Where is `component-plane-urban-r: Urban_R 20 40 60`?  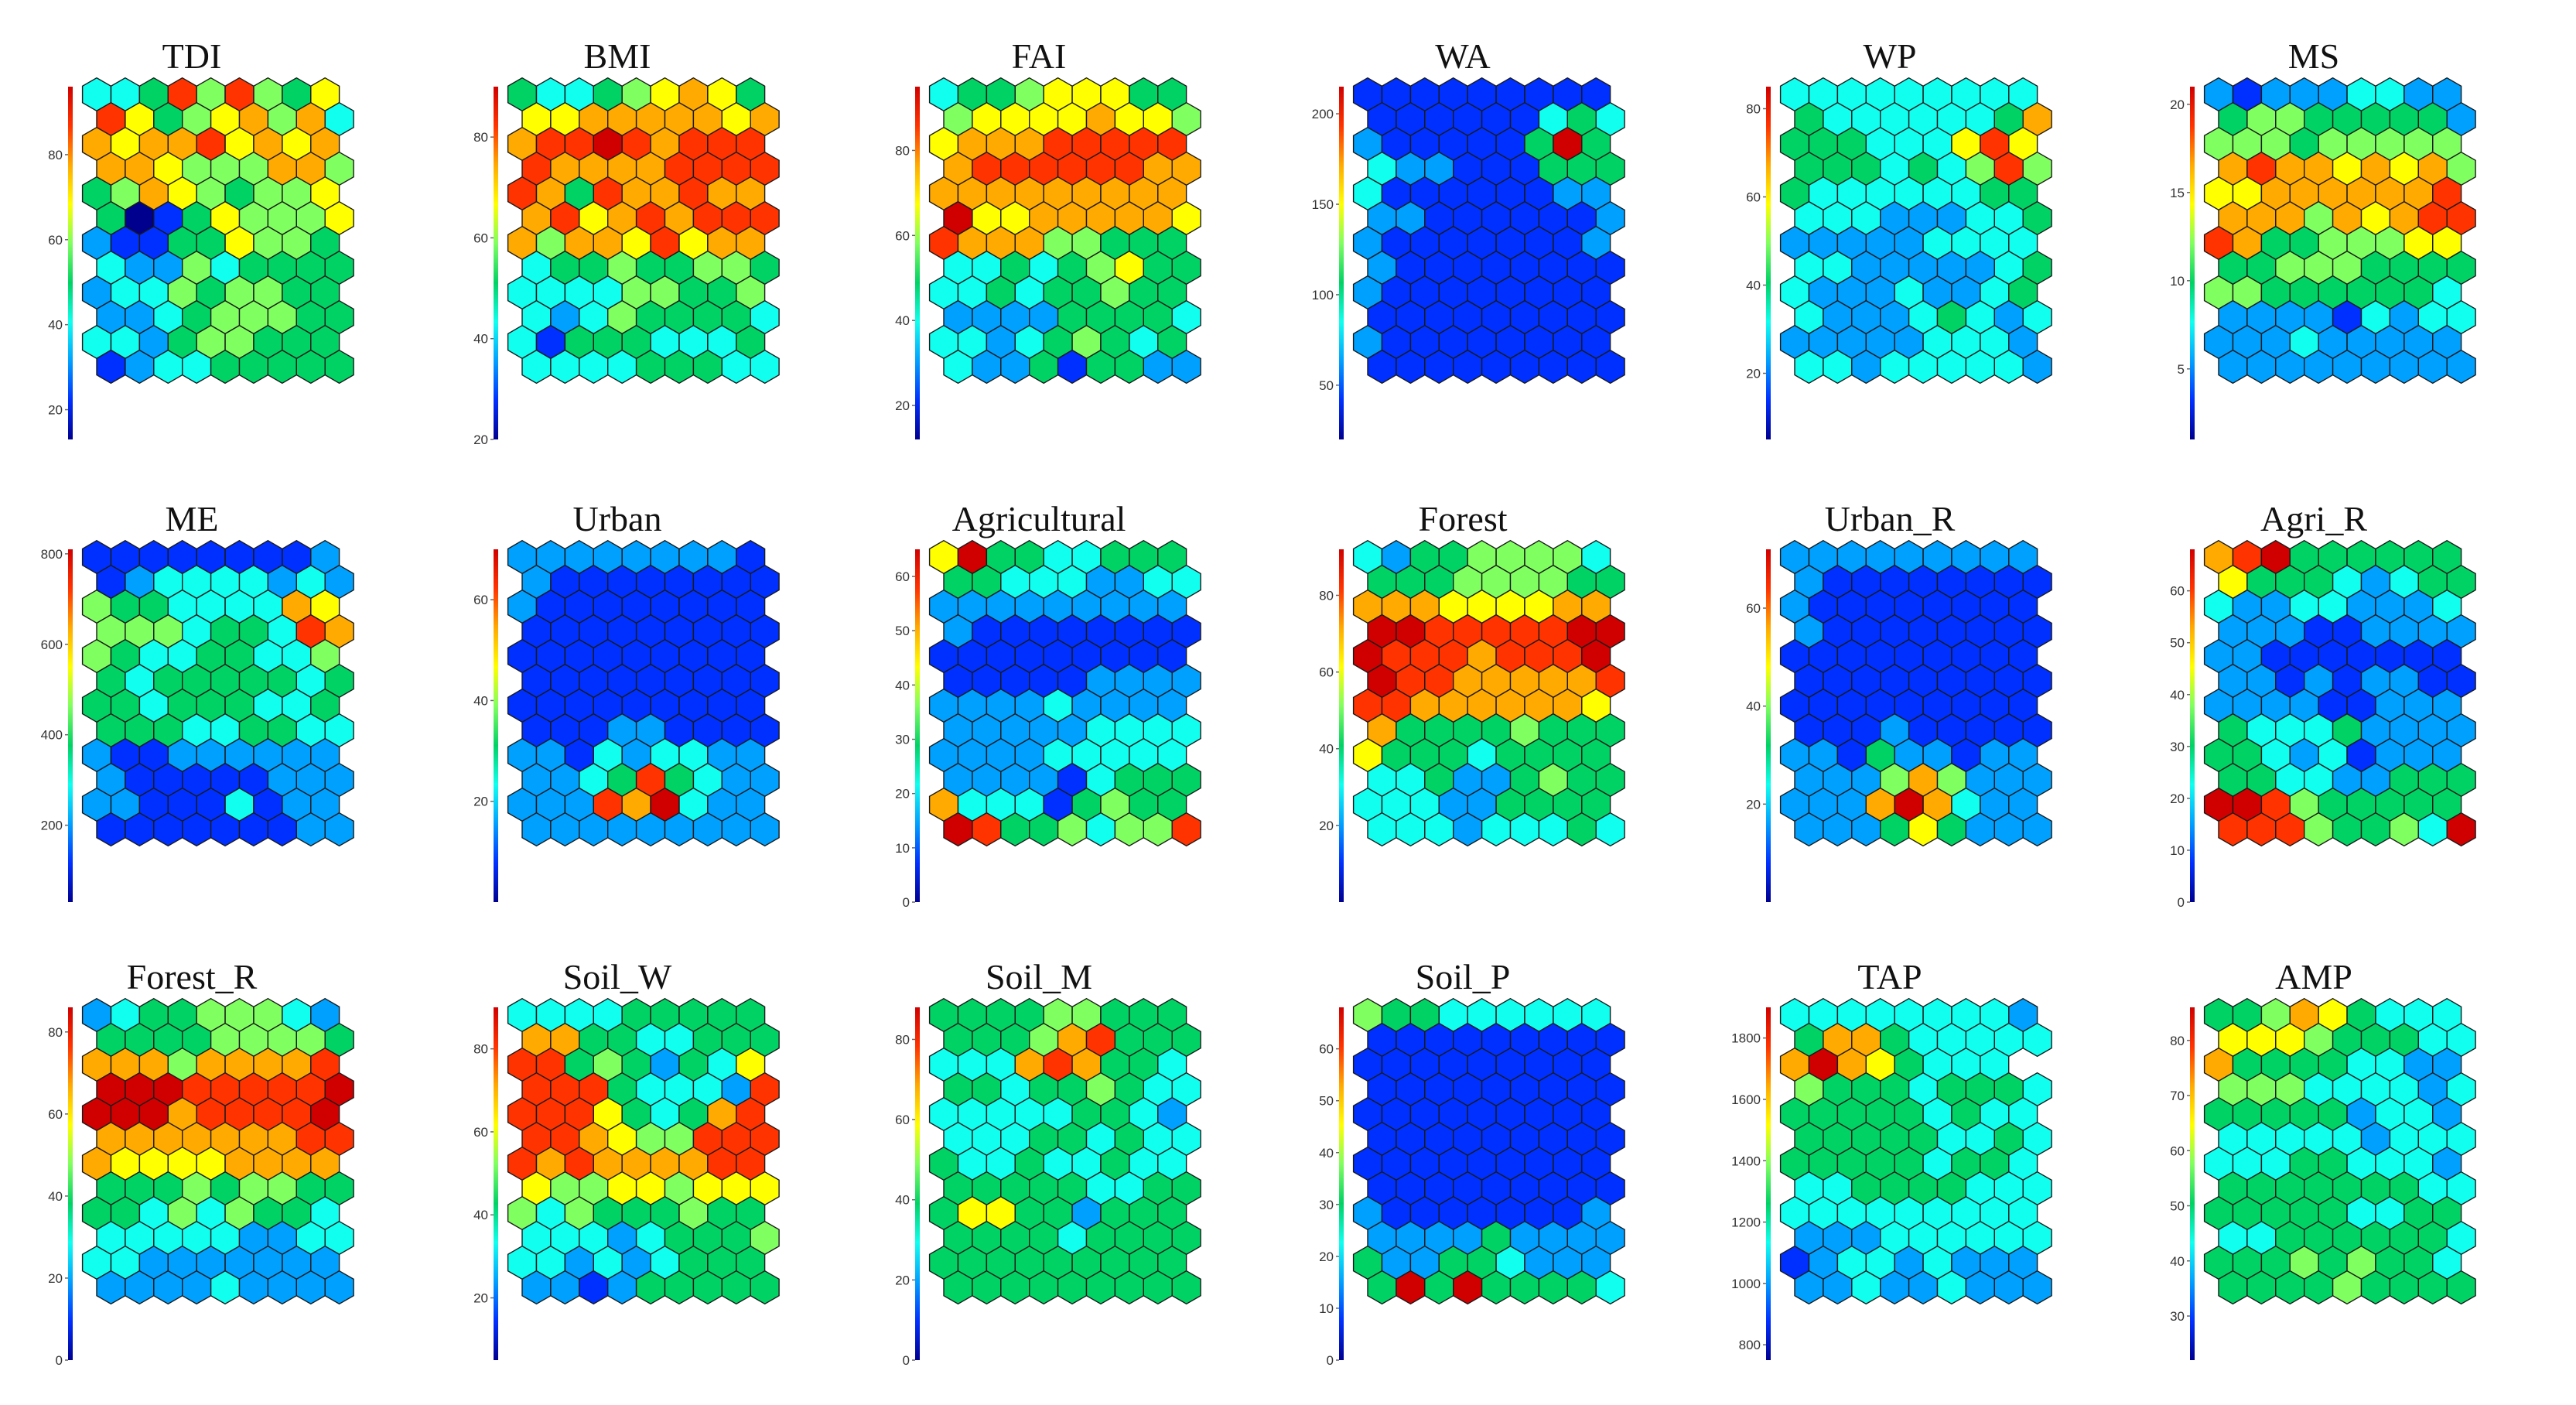 component-plane-urban-r: Urban_R 20 40 60 is located at coordinates (1899, 701).